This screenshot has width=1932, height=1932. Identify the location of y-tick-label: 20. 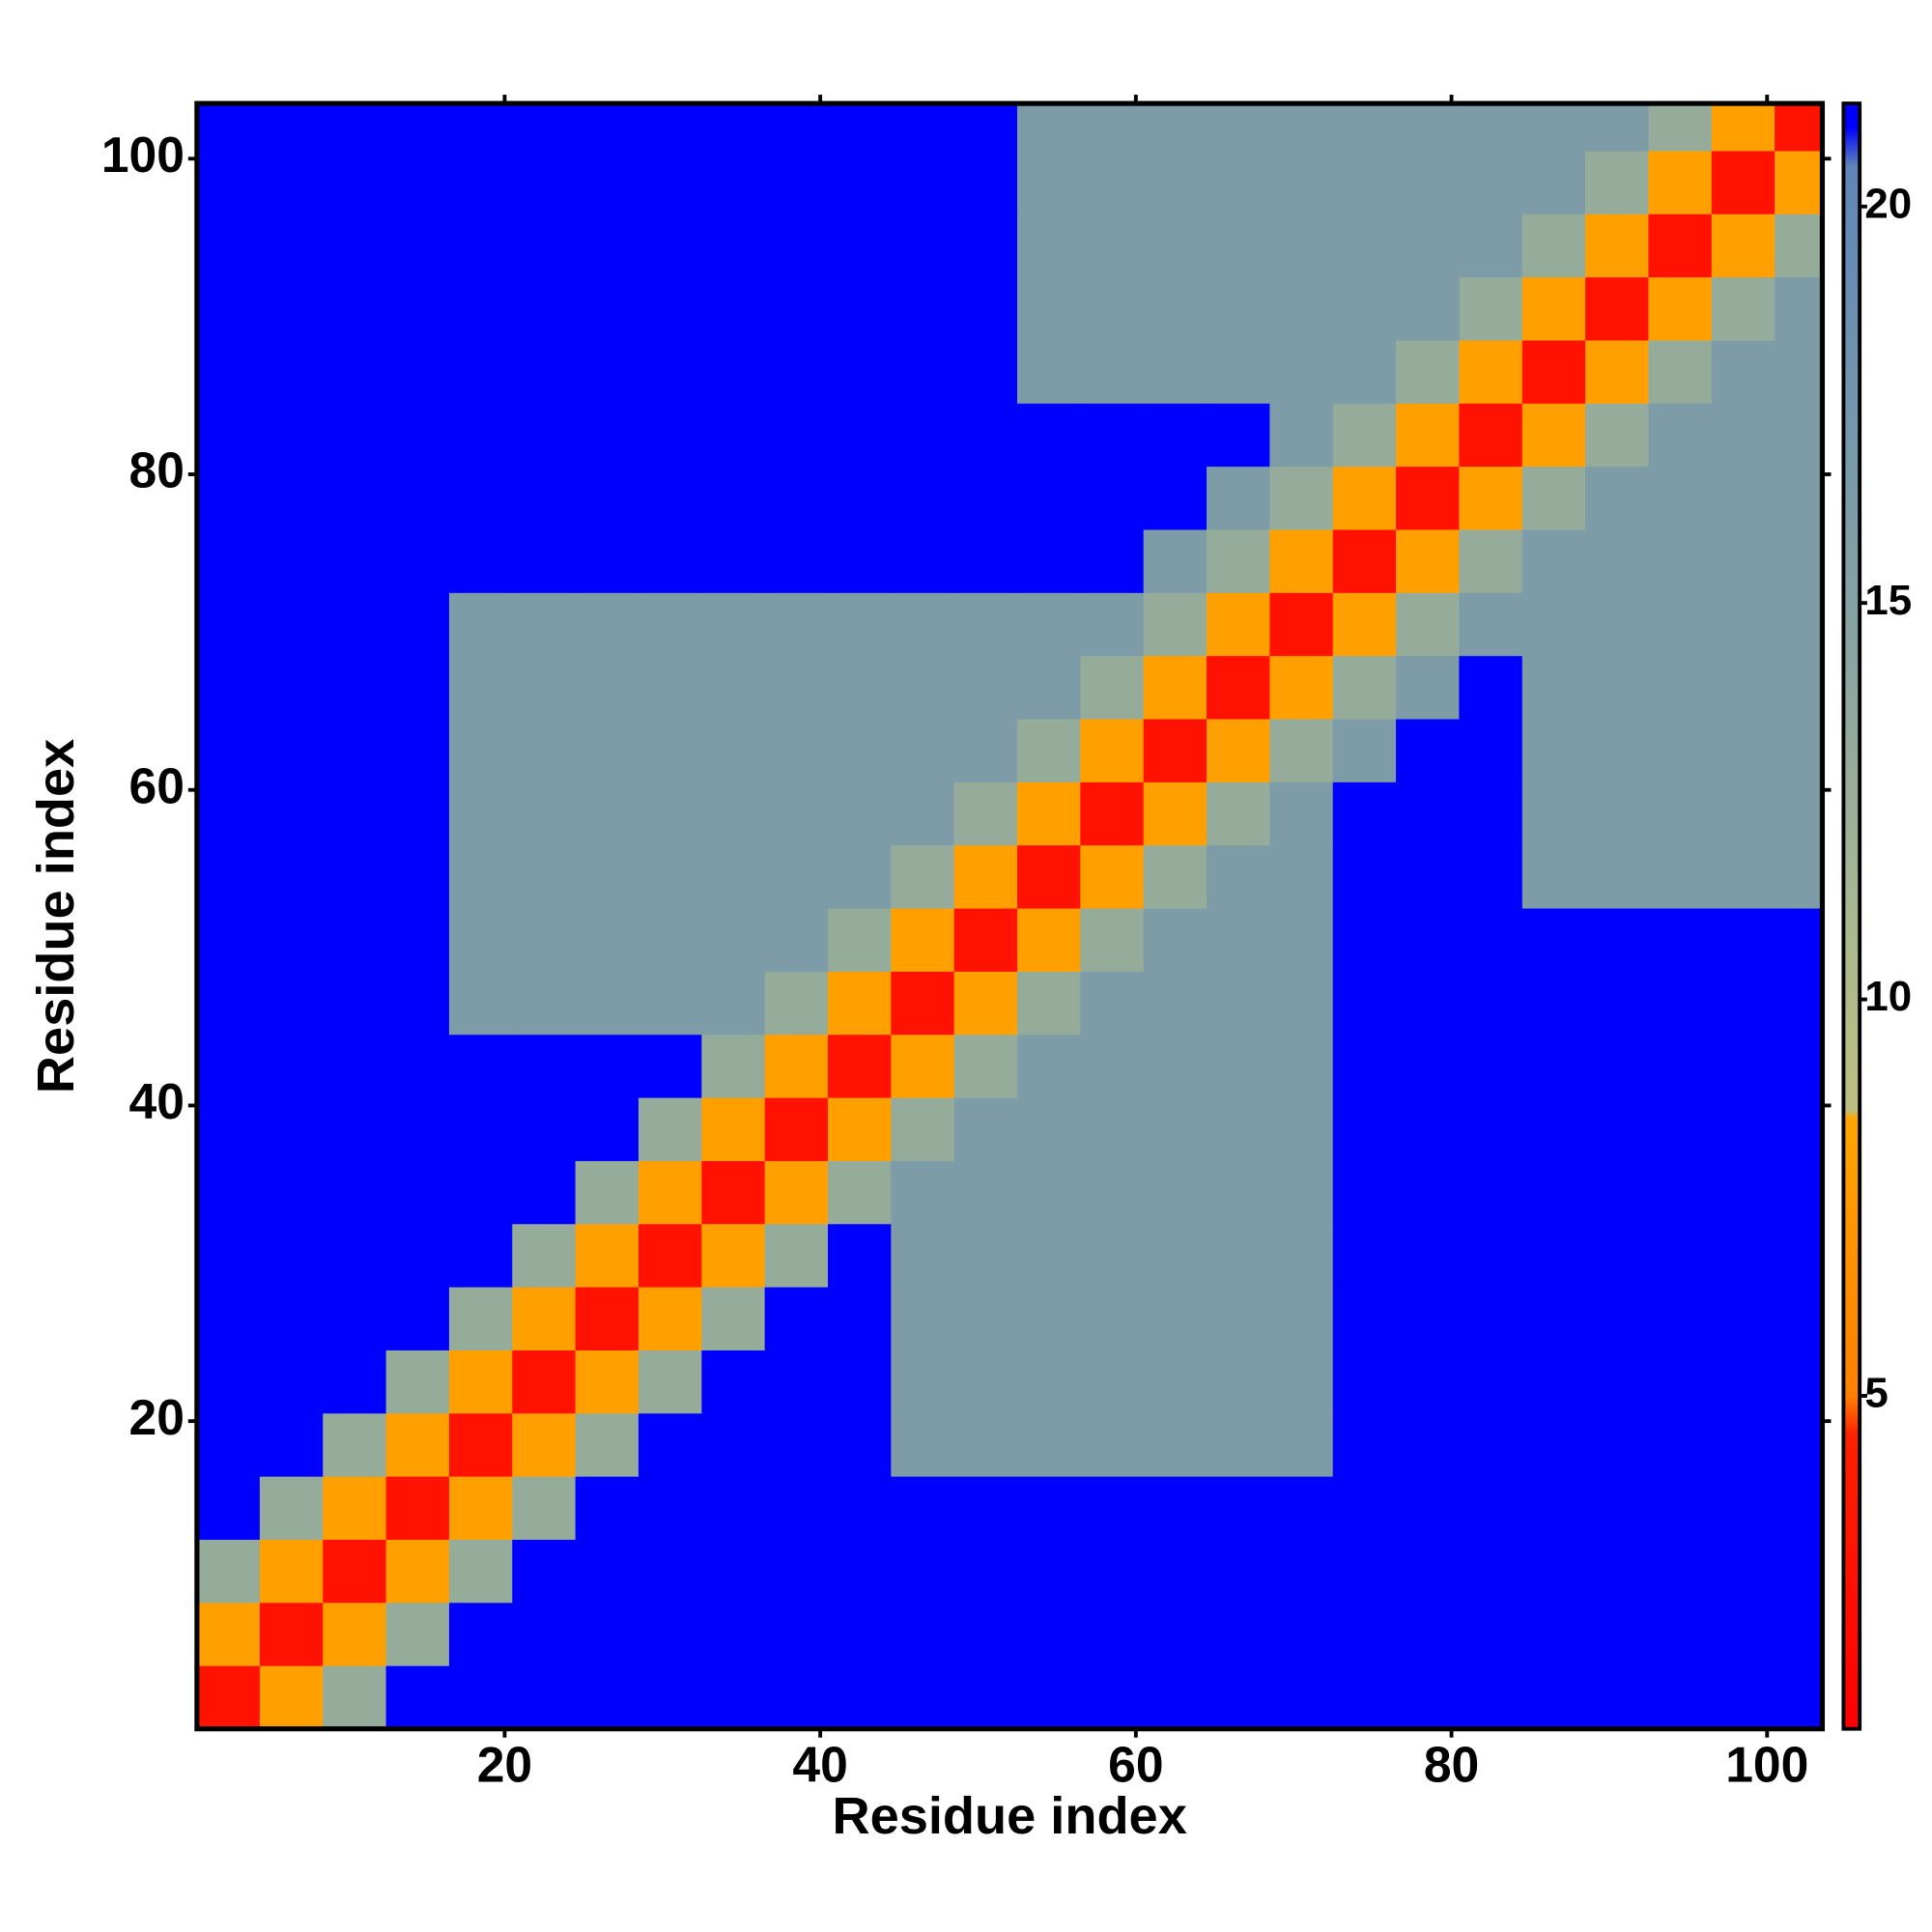
(157, 1417).